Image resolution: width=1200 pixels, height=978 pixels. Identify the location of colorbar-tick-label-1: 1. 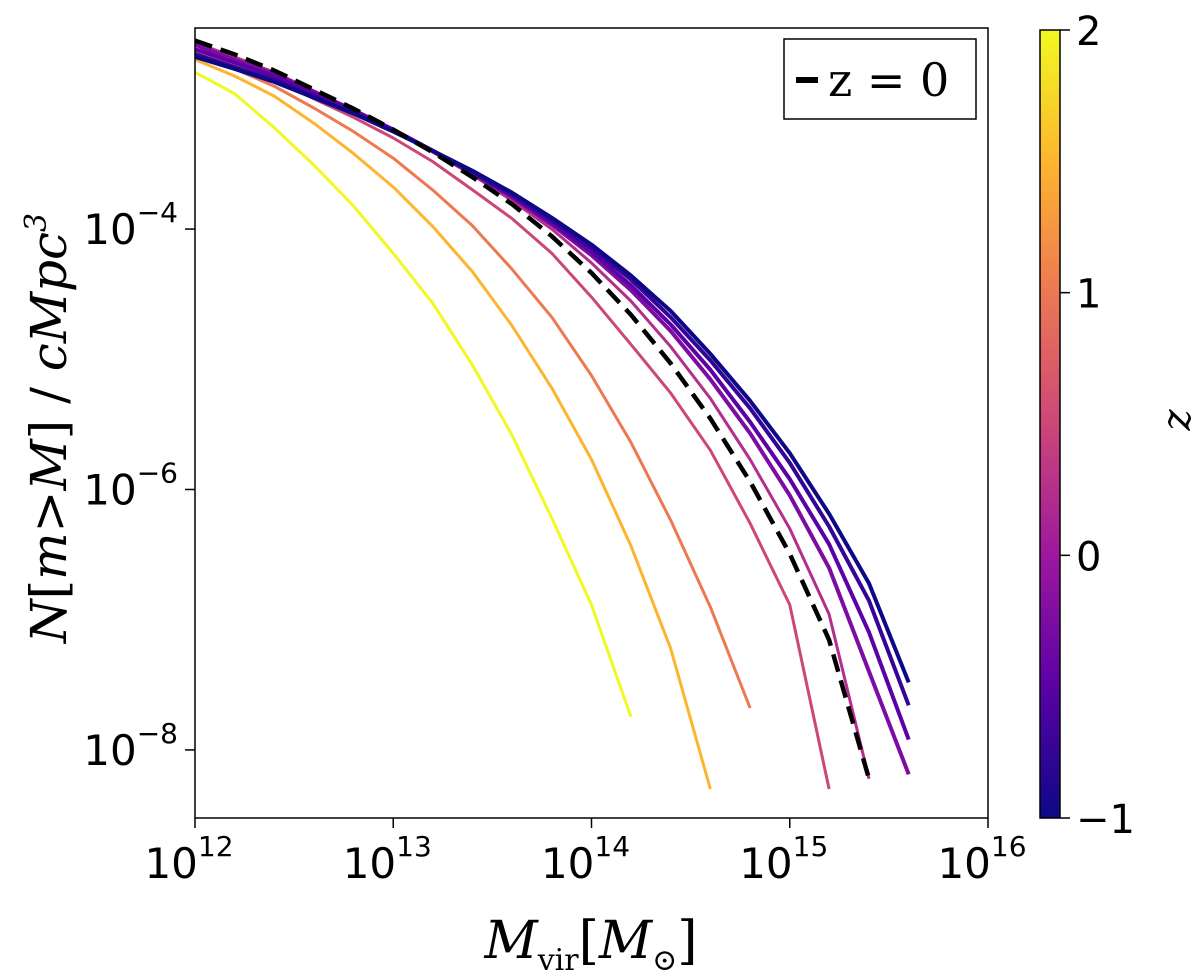
(1088, 295).